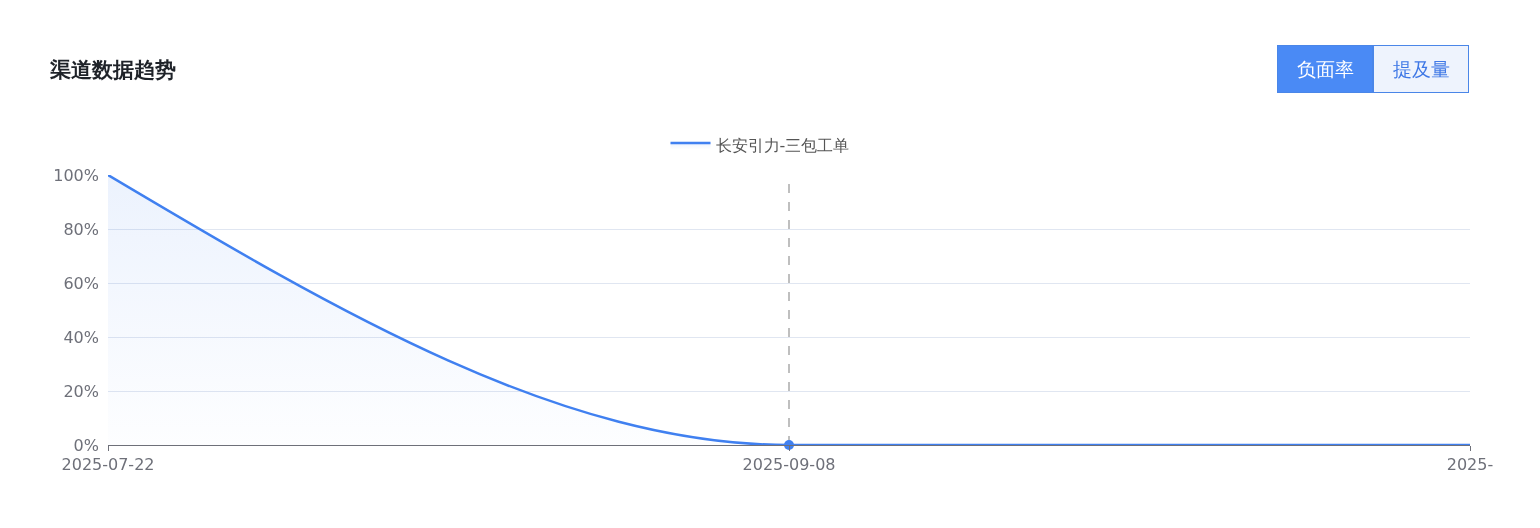 This screenshot has height=528, width=1540. What do you see at coordinates (86, 445) in the screenshot?
I see `y-tick-label: 0%` at bounding box center [86, 445].